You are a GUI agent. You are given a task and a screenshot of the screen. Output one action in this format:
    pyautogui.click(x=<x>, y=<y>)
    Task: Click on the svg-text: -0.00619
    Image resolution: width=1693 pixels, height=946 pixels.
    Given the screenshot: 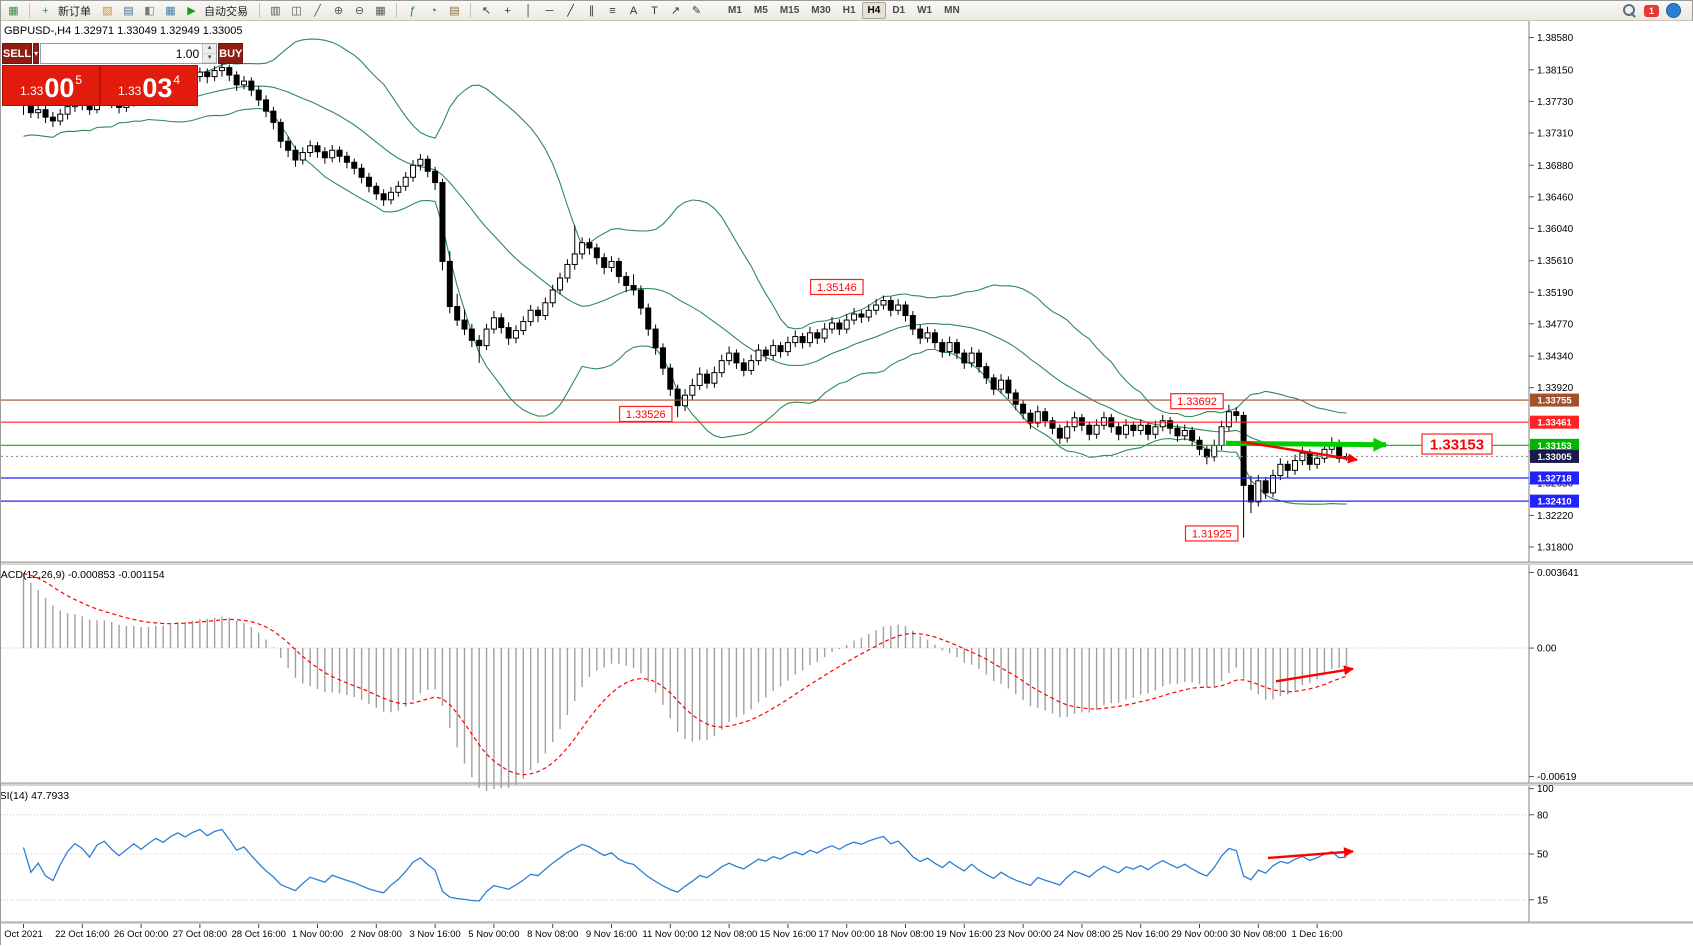 What is the action you would take?
    pyautogui.click(x=1557, y=777)
    